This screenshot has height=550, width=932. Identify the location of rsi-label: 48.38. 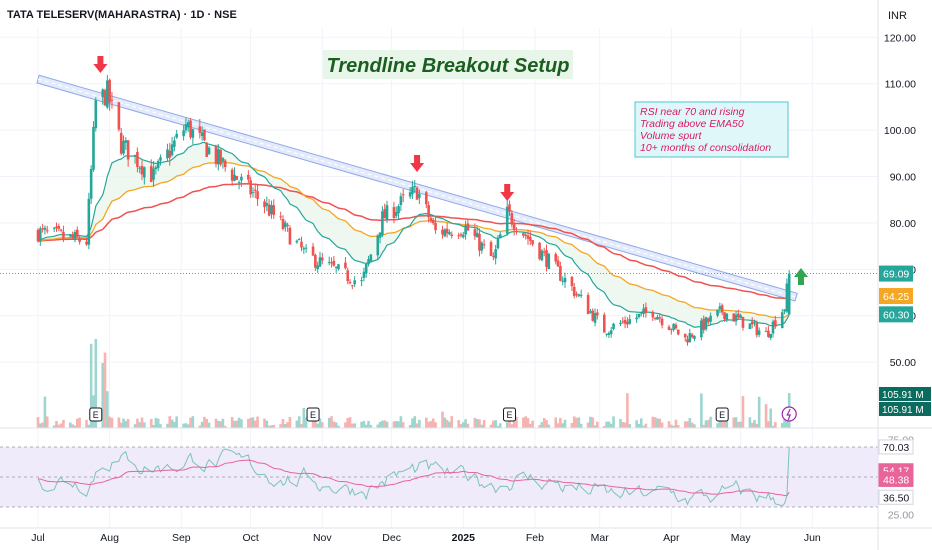
(896, 480).